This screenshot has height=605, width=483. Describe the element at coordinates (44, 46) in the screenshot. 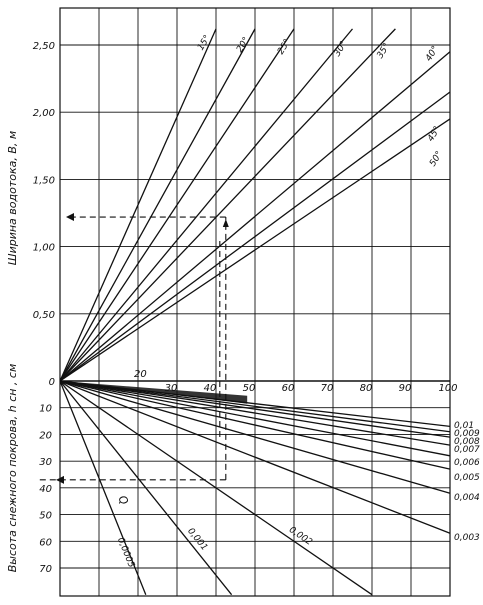

I see `upper-y-tick-label: 2,50` at that location.